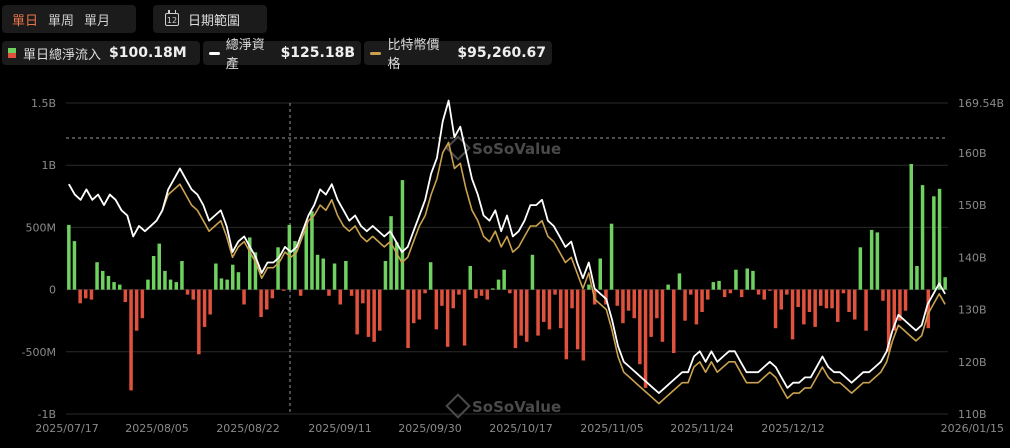  What do you see at coordinates (972, 205) in the screenshot?
I see `y-tick-label-right: 150B` at bounding box center [972, 205].